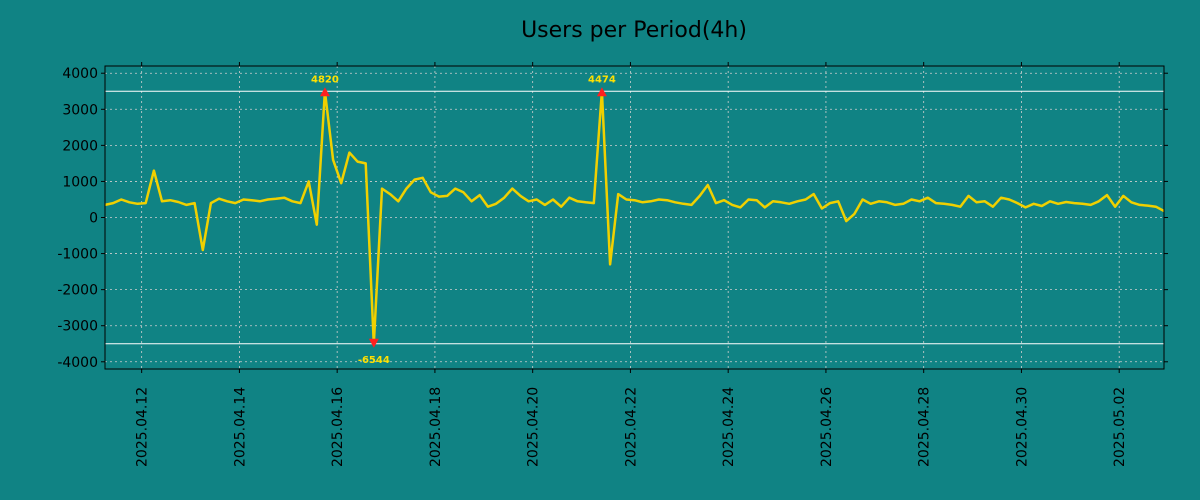 The height and width of the screenshot is (500, 1200). I want to click on x-tick-label: 2025.04.22, so click(631, 427).